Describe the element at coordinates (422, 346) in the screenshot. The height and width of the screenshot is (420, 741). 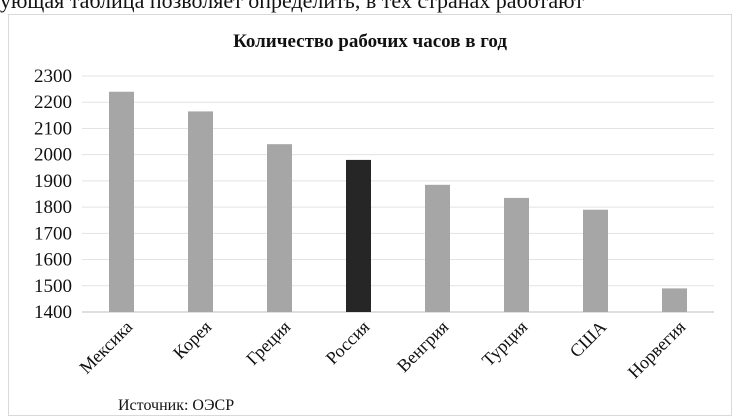
I see `x-tick-label: Венгрия` at that location.